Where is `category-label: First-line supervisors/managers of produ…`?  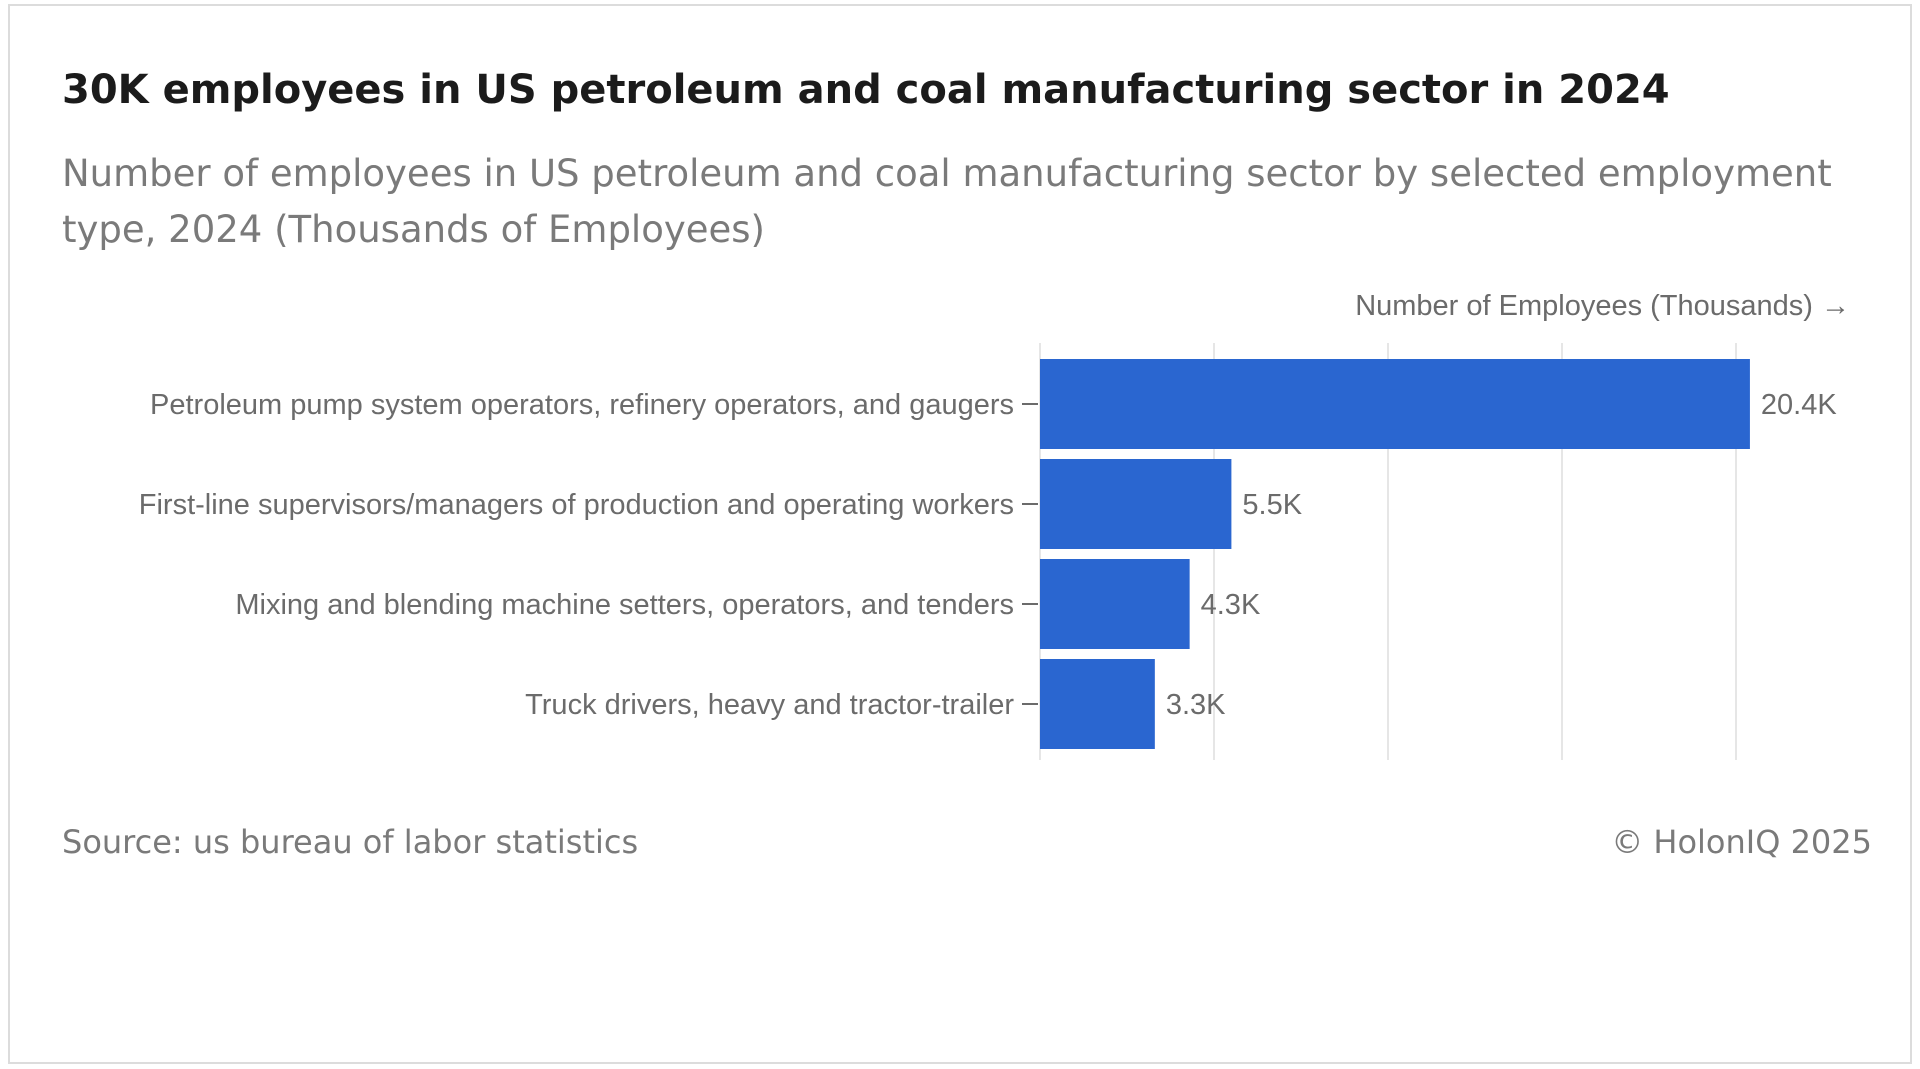 category-label: First-line supervisors/managers of produ… is located at coordinates (576, 505).